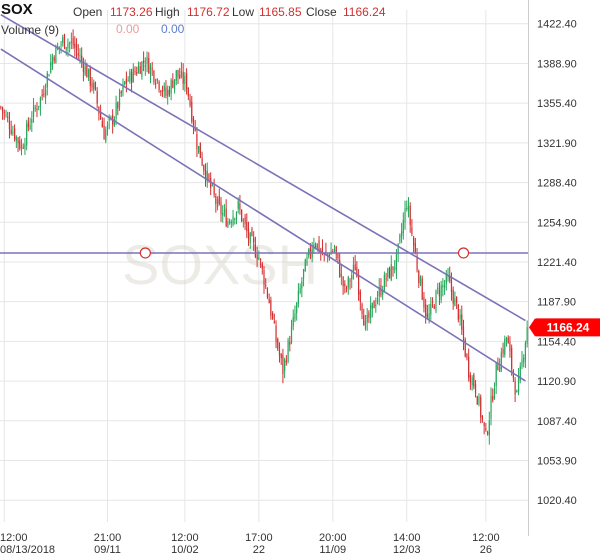  Describe the element at coordinates (556, 303) in the screenshot. I see `y-tick-label: 1187.90` at that location.